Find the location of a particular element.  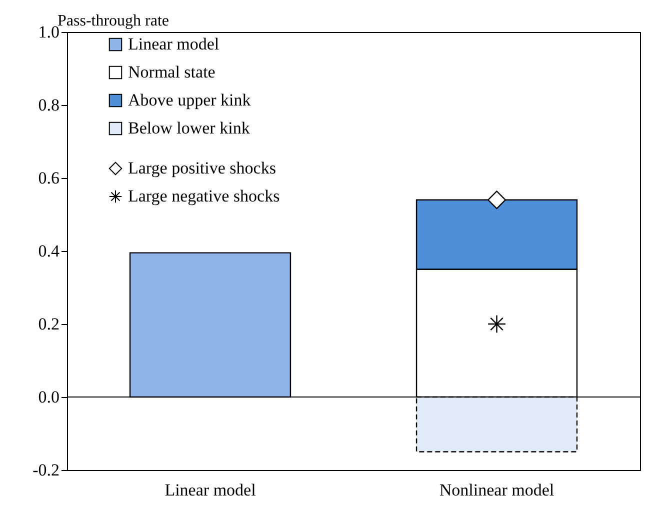

legend-label: Linear model is located at coordinates (174, 44).